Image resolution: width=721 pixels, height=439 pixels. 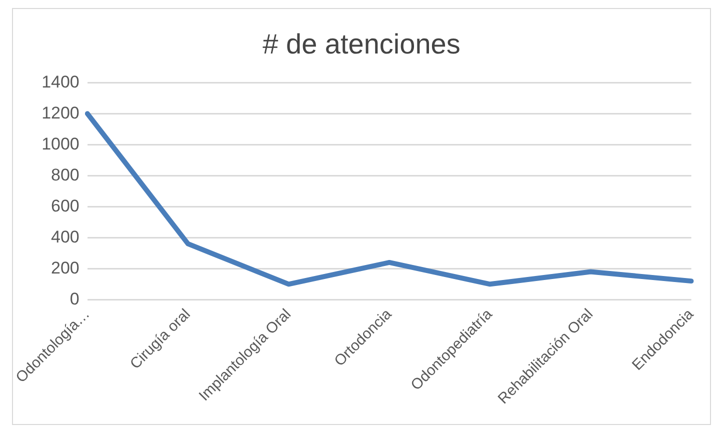 I want to click on y-tick-label: 200, so click(x=65, y=268).